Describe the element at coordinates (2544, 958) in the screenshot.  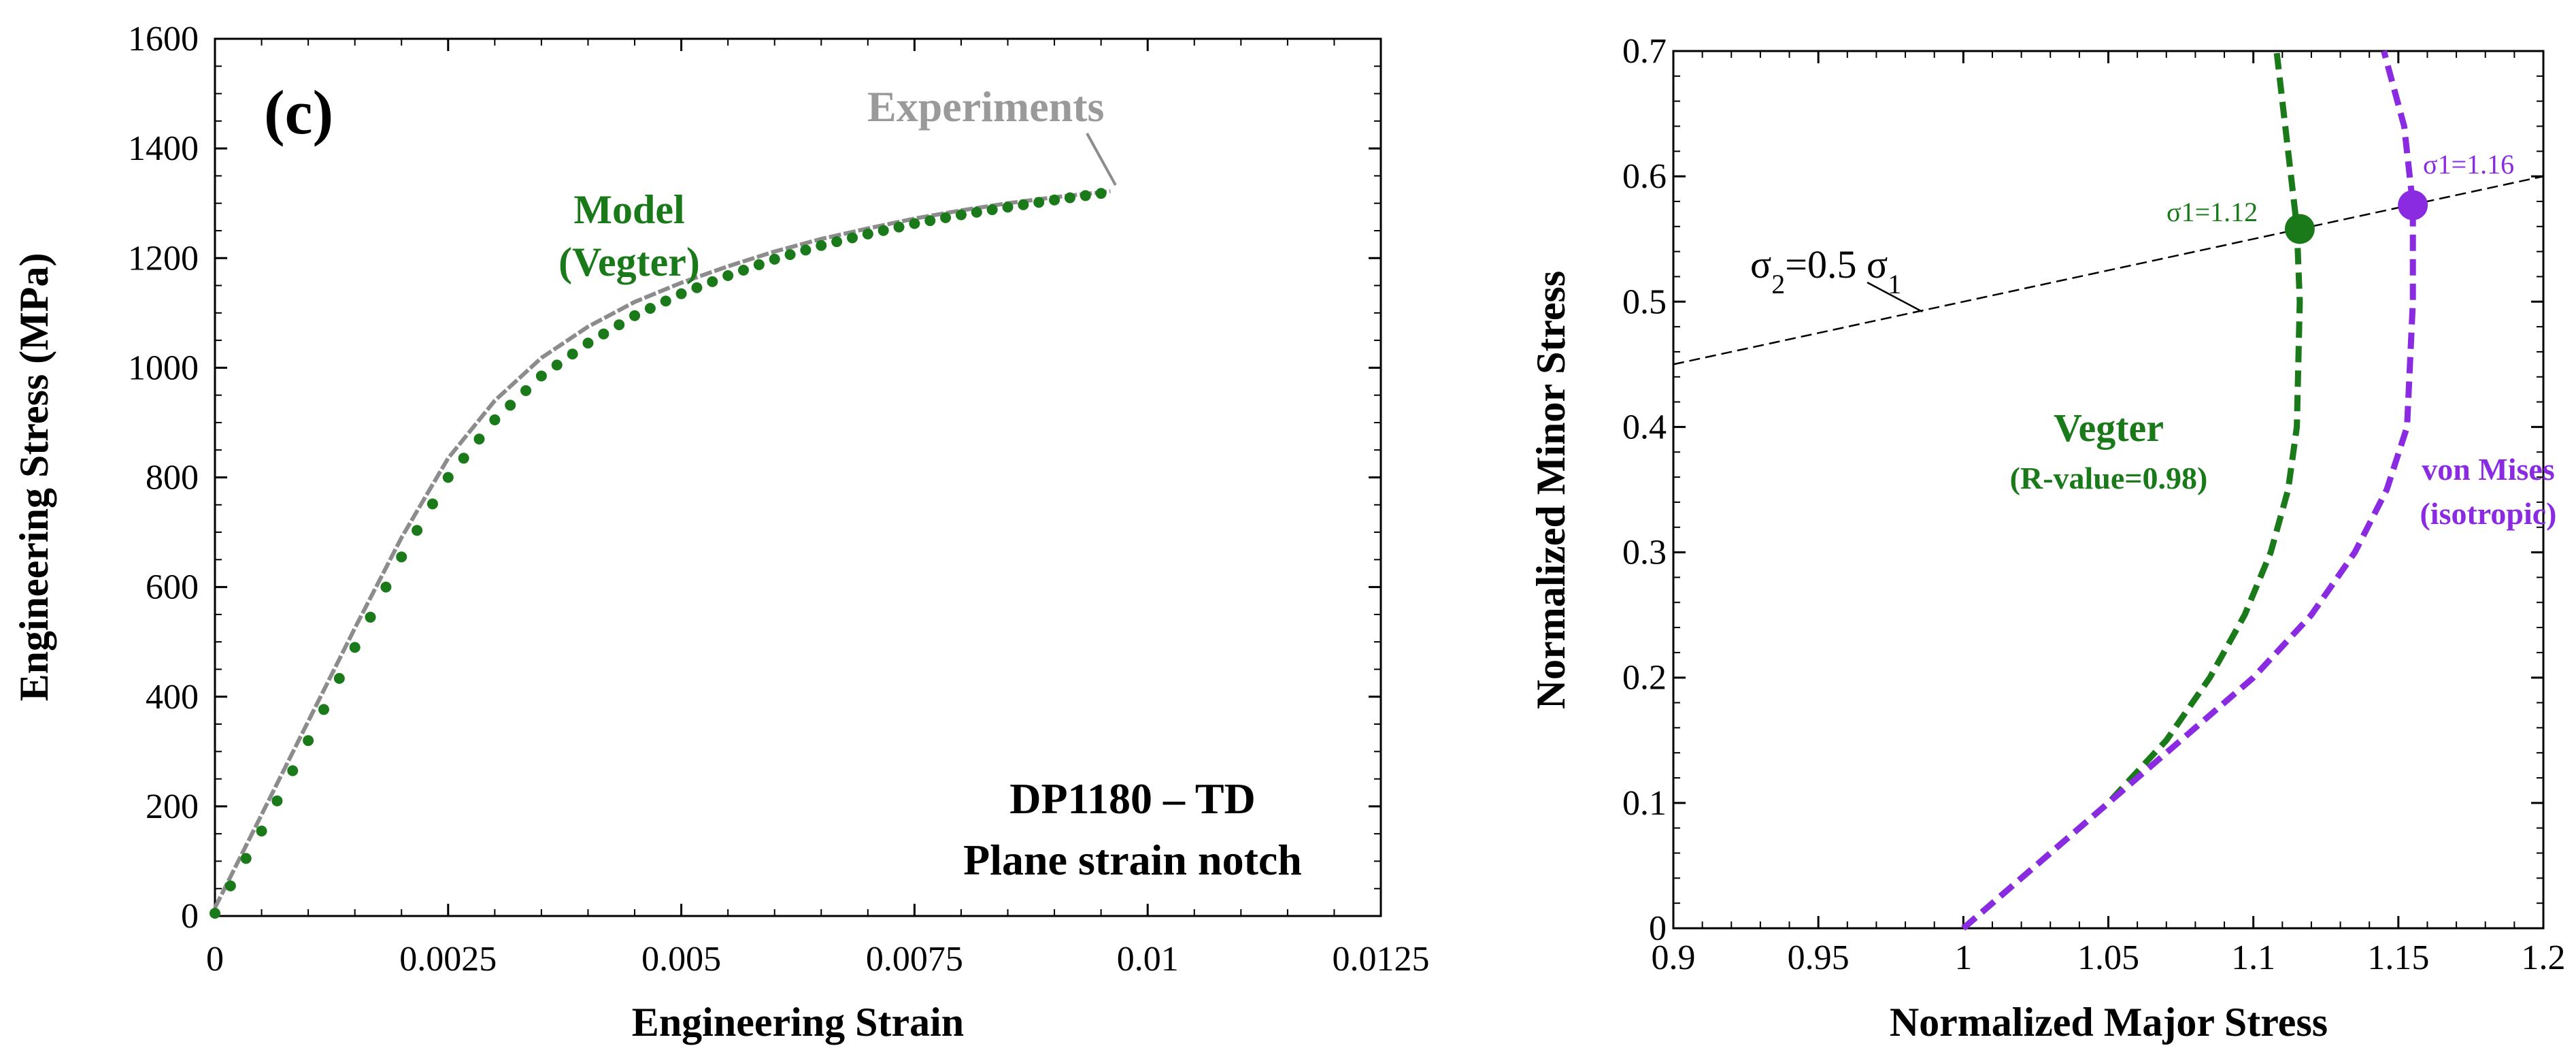
I see `x-tick-label: 1.2` at that location.